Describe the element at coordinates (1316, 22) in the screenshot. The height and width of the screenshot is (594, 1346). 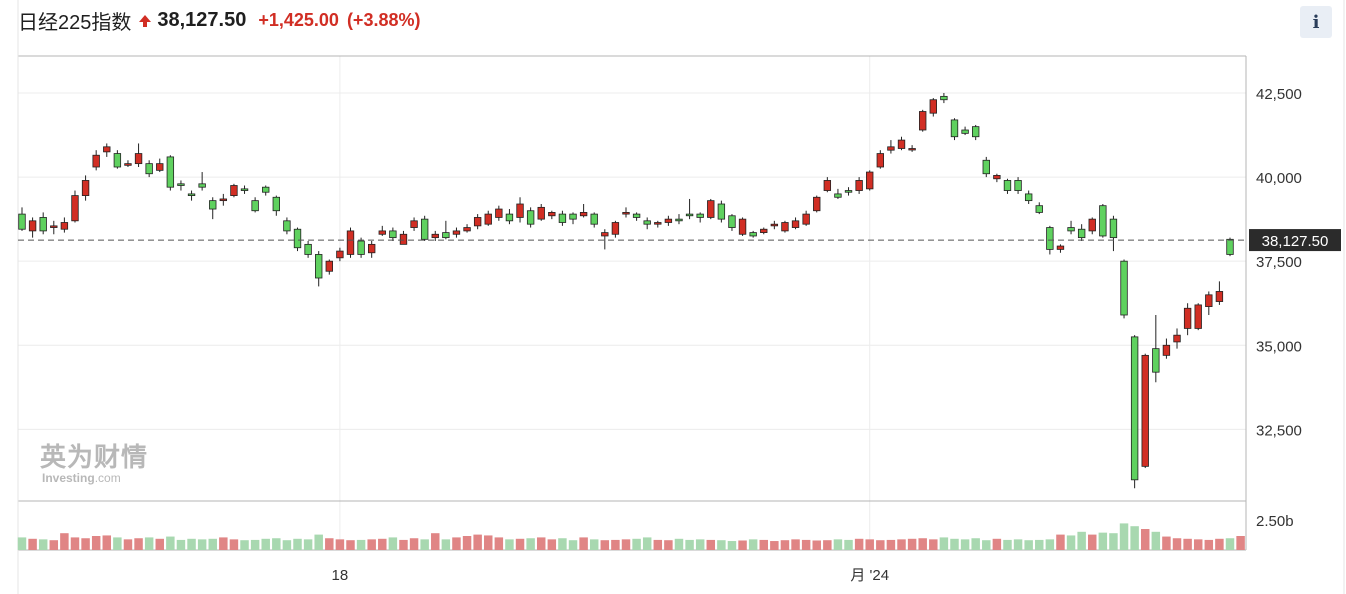
I see `info-icon: i` at that location.